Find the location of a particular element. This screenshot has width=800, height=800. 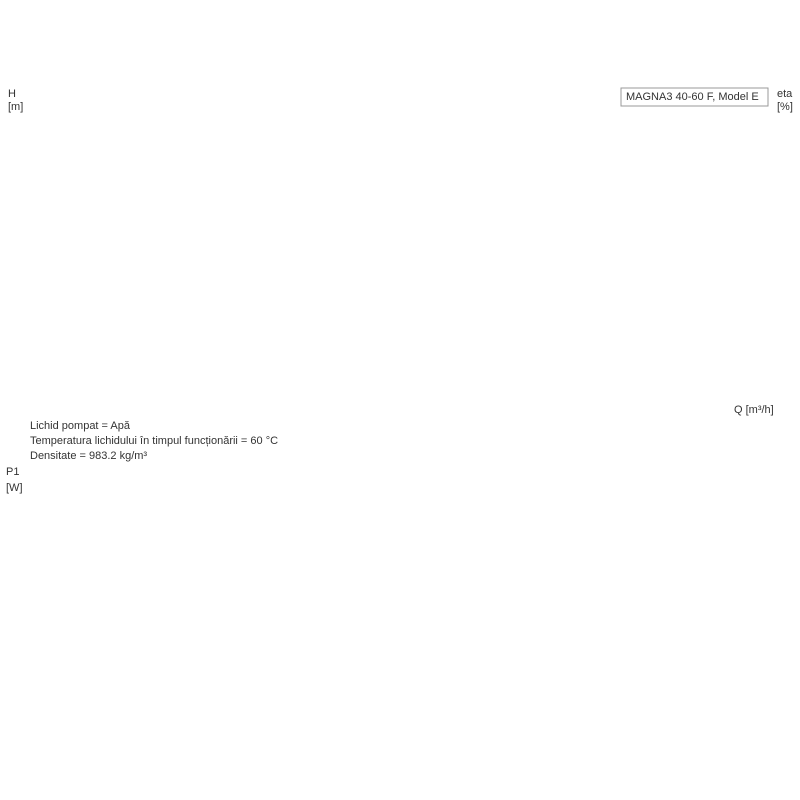

note: Lichid pompat = Apă is located at coordinates (80, 426).